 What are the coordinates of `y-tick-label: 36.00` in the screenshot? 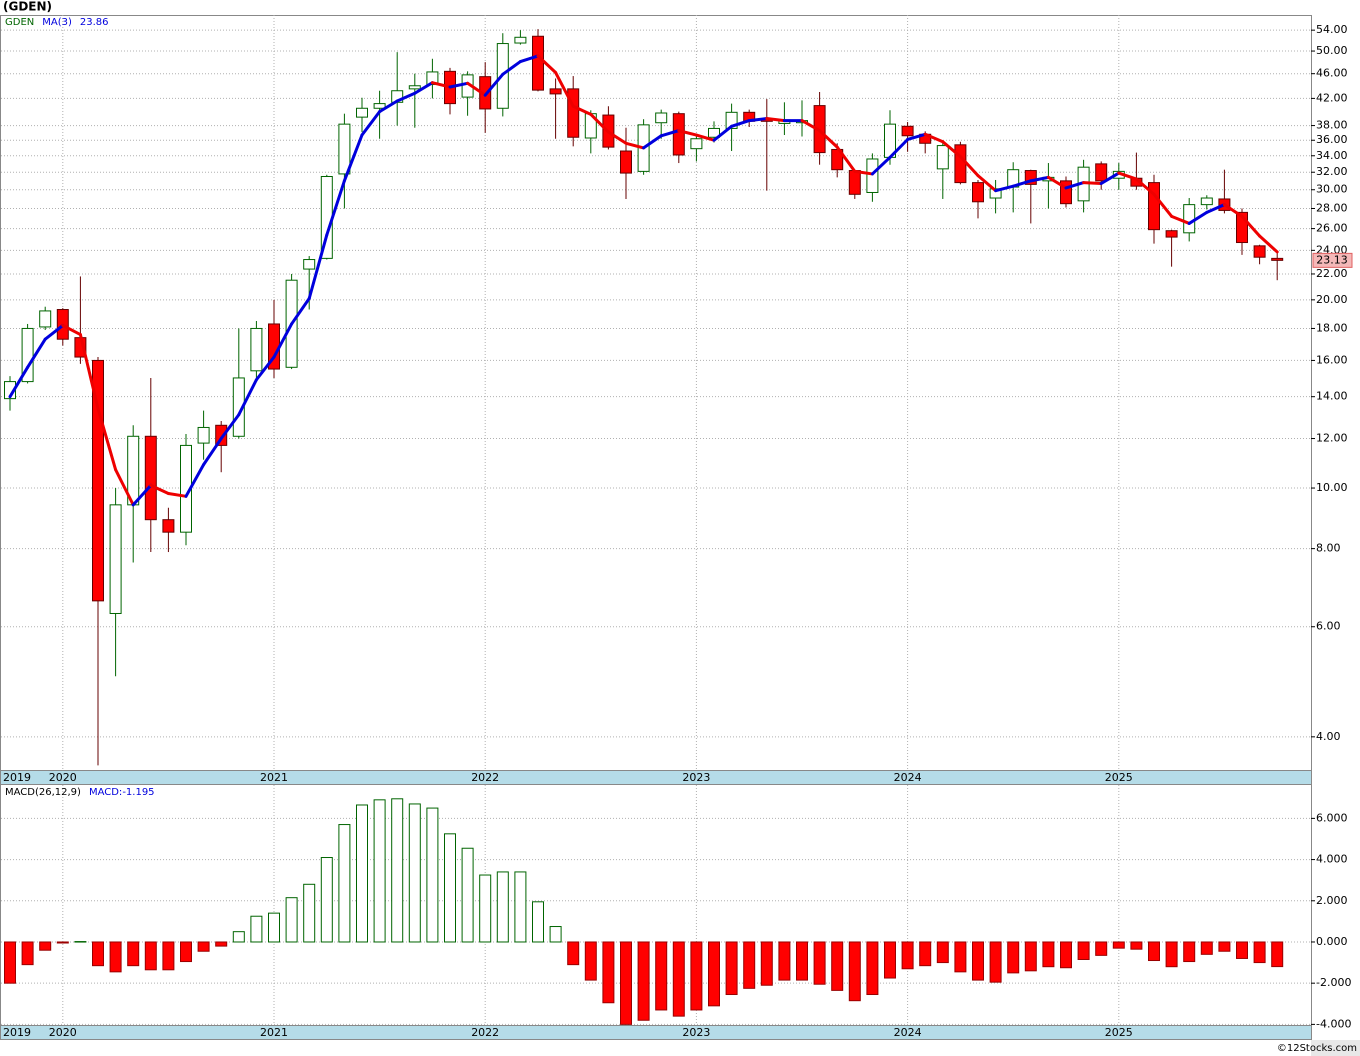 It's located at (1332, 139).